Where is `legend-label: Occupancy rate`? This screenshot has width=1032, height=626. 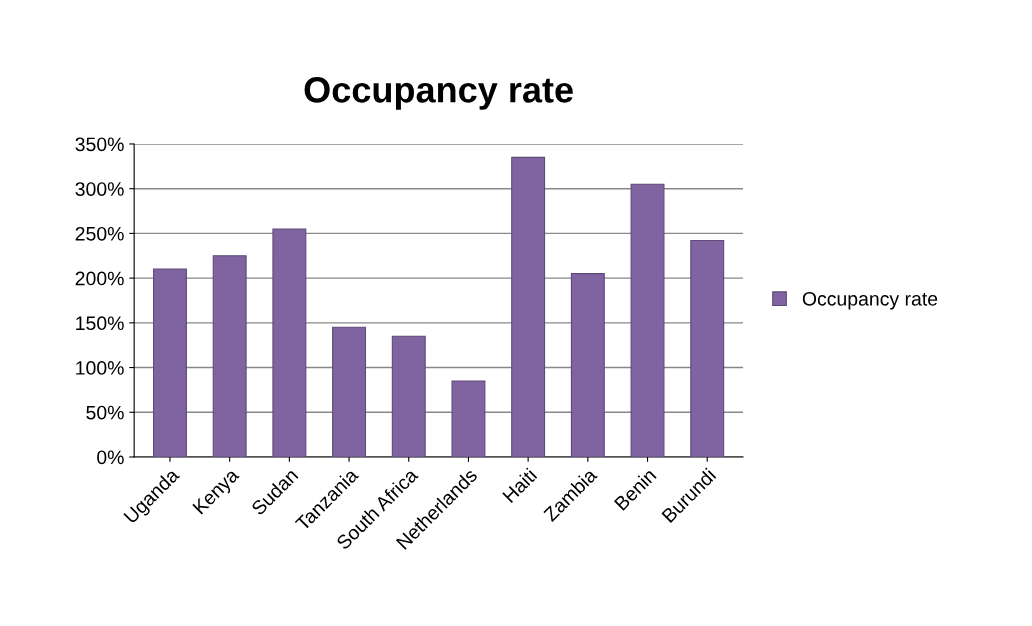 legend-label: Occupancy rate is located at coordinates (870, 300).